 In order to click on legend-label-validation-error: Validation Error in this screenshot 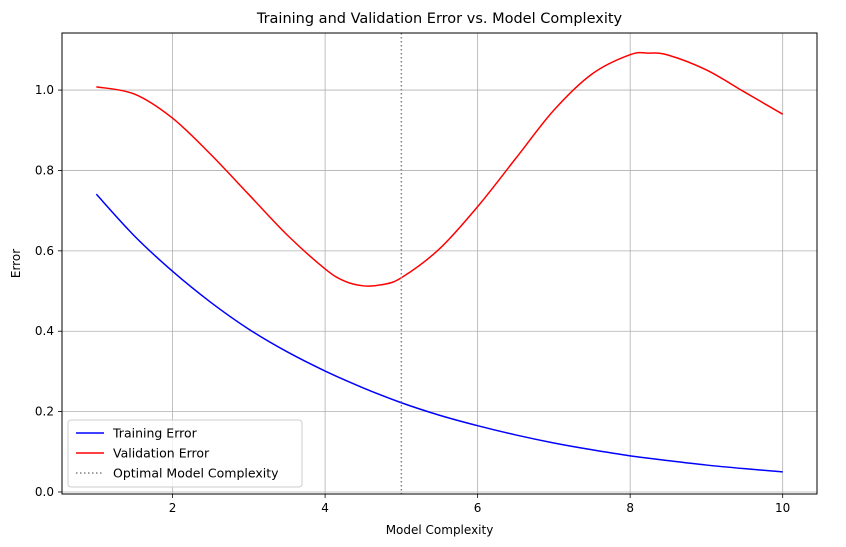, I will do `click(161, 453)`.